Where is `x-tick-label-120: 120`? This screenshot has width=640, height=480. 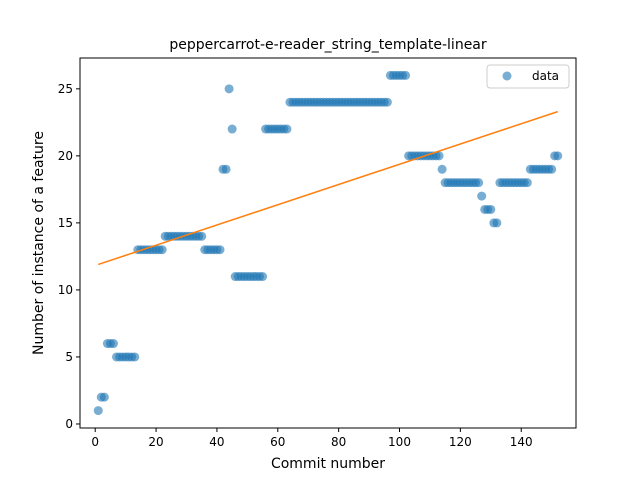
x-tick-label-120: 120 is located at coordinates (460, 442).